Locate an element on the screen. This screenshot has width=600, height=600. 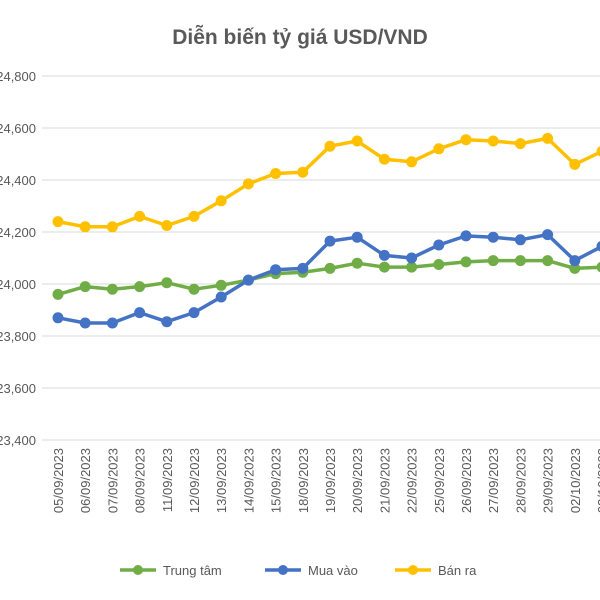
x-tick-label: 11/09/2023 is located at coordinates (167, 480).